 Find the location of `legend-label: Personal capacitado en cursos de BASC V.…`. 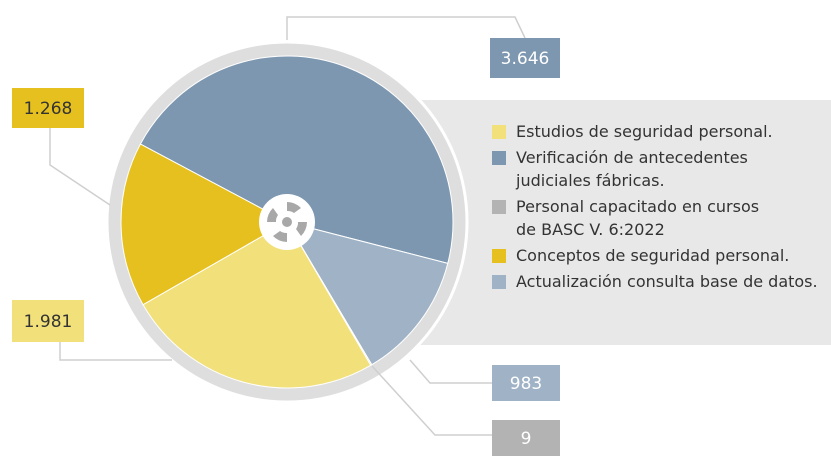

legend-label: Personal capacitado en cursos de BASC V.… is located at coordinates (638, 218).